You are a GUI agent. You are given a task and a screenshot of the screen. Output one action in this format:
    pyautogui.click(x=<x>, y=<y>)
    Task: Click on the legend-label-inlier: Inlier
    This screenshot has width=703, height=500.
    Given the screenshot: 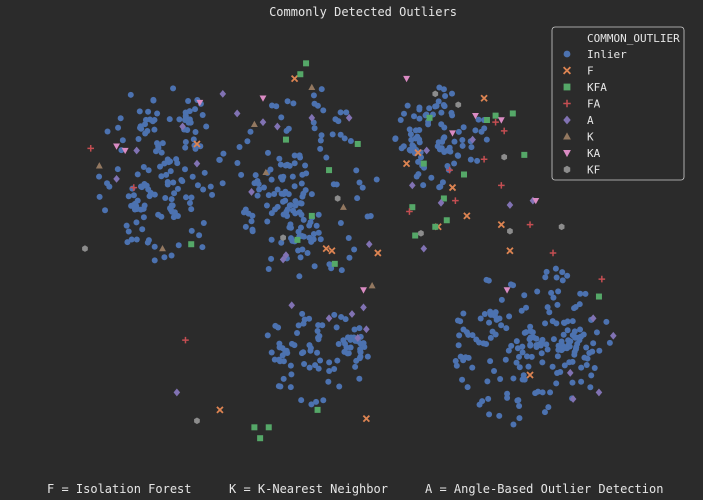 What is the action you would take?
    pyautogui.click(x=607, y=54)
    